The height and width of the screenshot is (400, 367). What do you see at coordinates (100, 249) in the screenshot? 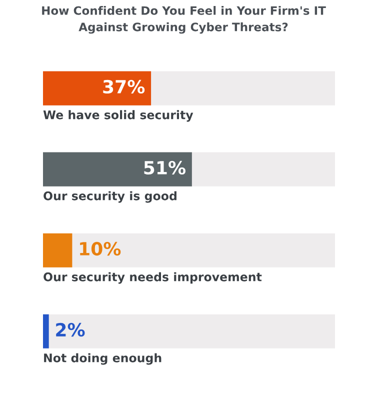
I see `data-label: 10%` at bounding box center [100, 249].